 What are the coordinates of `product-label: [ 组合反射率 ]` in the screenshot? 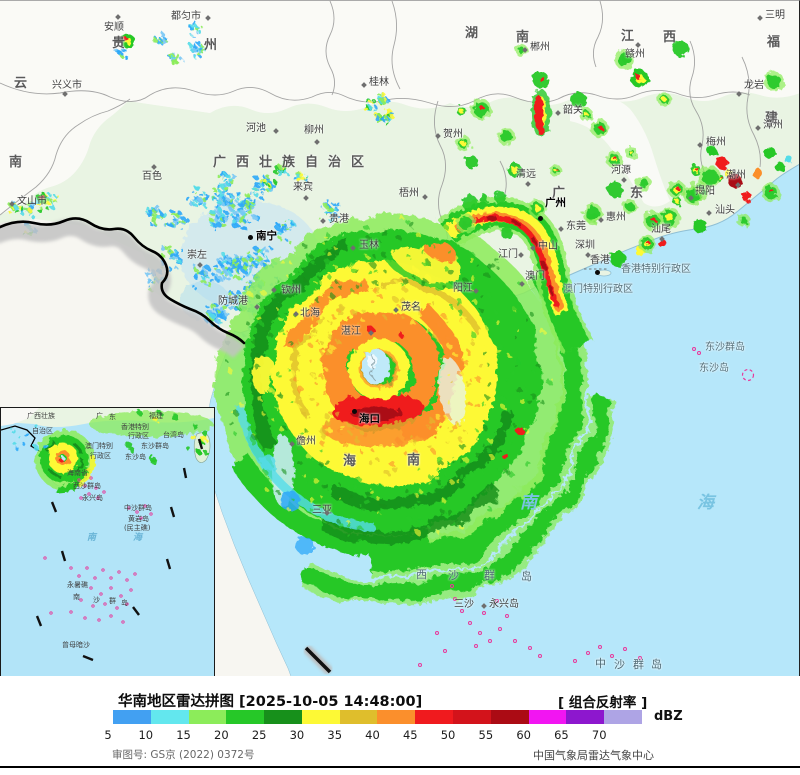 It's located at (603, 703).